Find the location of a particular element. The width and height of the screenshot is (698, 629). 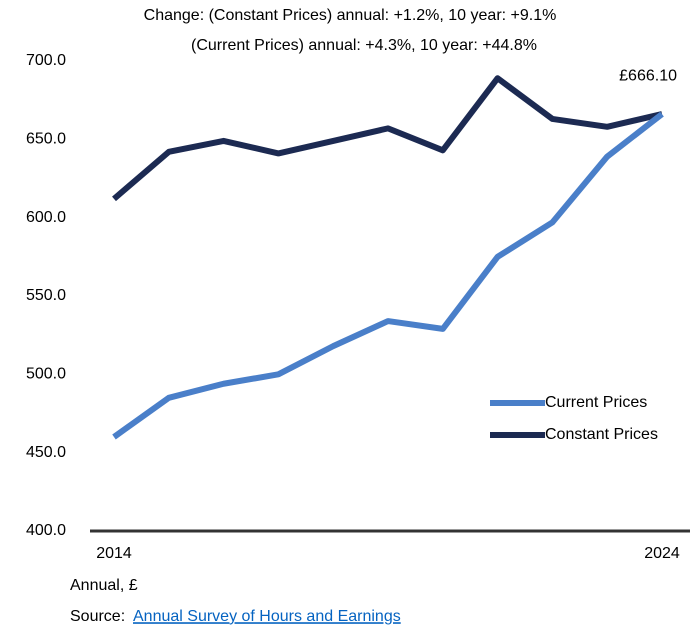

source-link: Annual Survey of Hours and Earnings is located at coordinates (267, 616).